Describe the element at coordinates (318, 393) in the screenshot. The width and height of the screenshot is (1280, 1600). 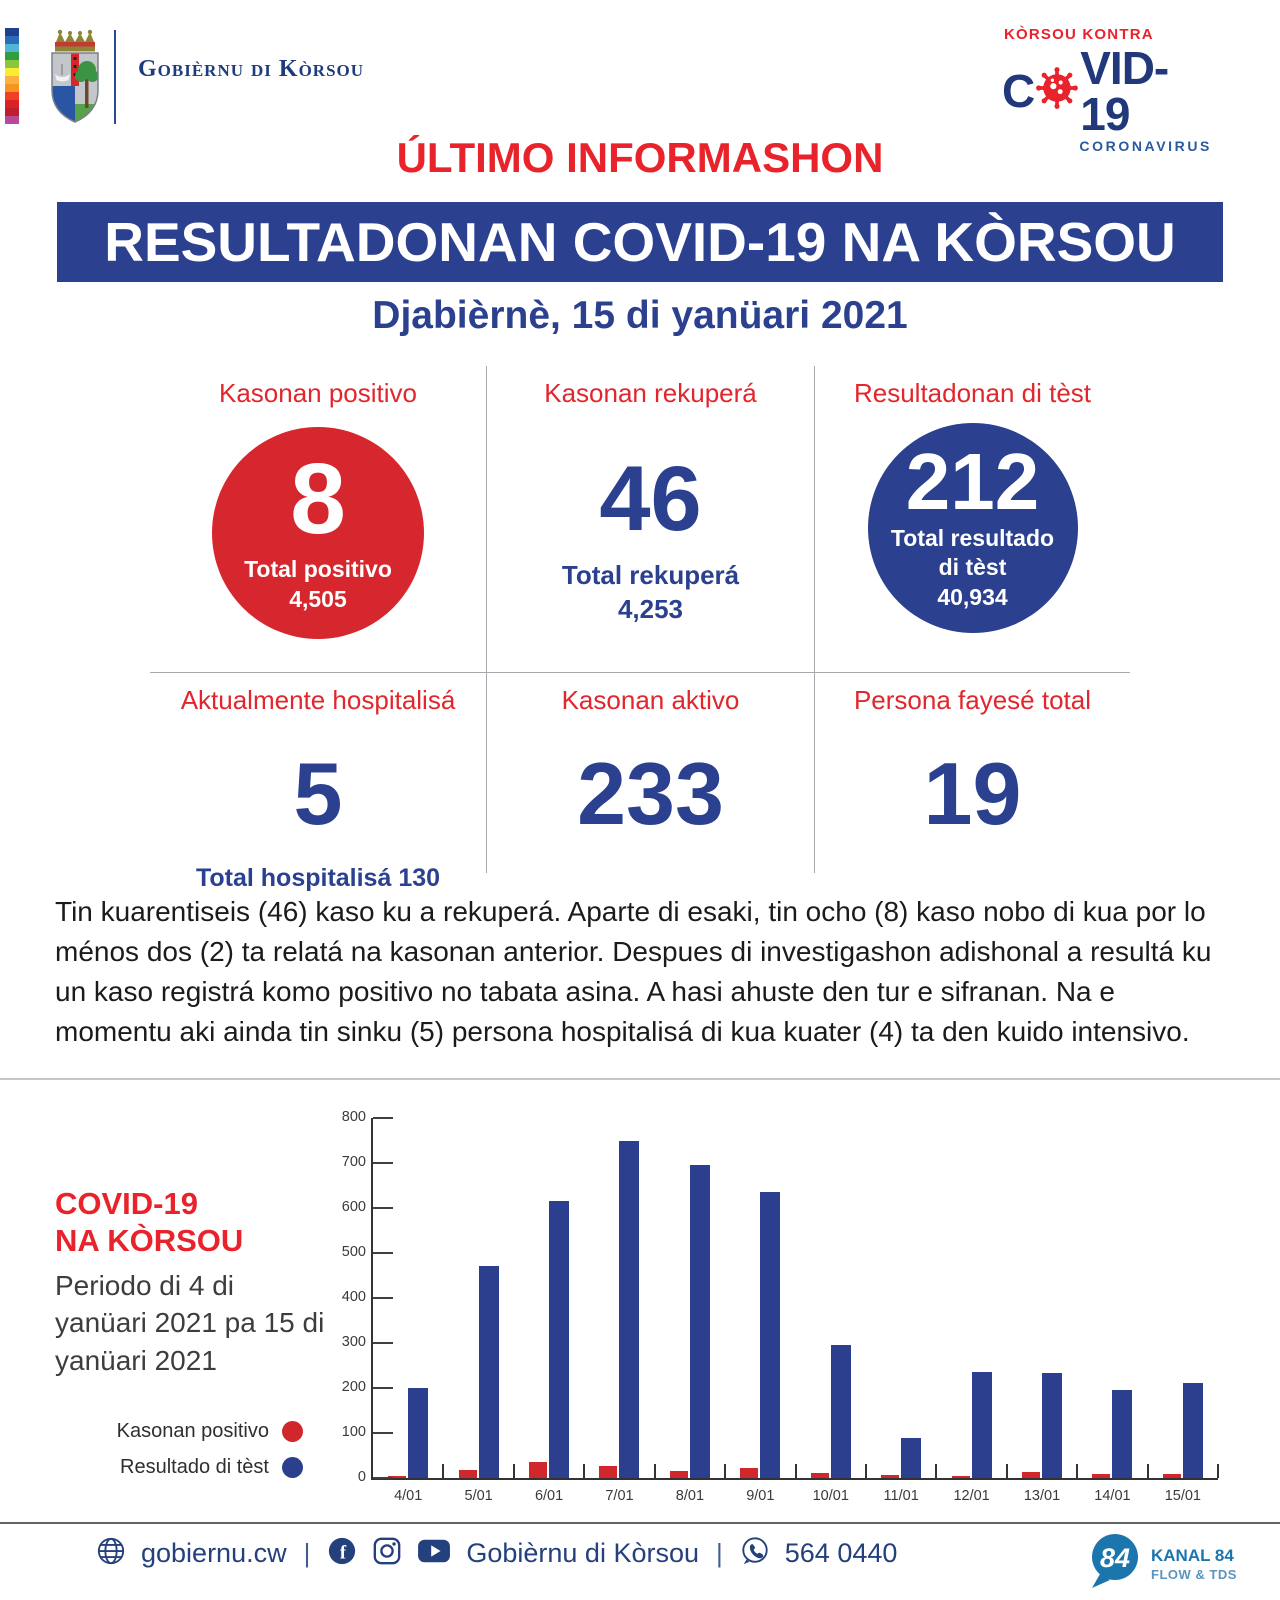
I see `stat-label: Kasonan positivo` at that location.